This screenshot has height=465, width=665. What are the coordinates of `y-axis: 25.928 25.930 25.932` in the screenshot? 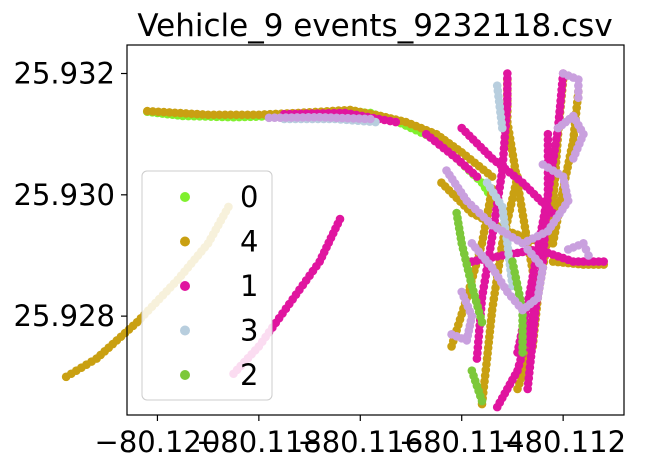 It's located at (70, 195).